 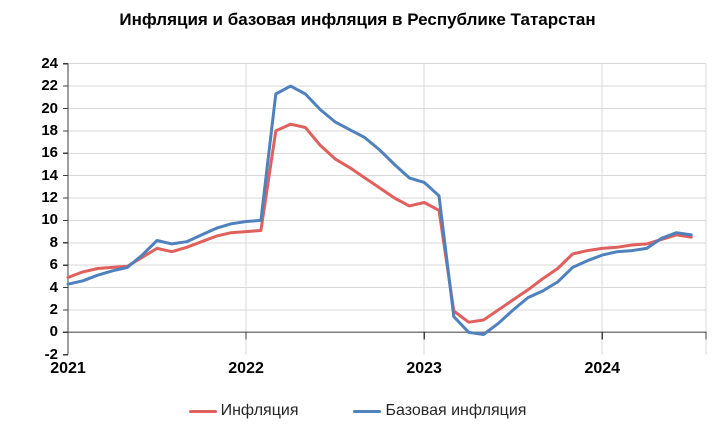 I want to click on legend-item-inflation: Инфляция, so click(x=243, y=411).